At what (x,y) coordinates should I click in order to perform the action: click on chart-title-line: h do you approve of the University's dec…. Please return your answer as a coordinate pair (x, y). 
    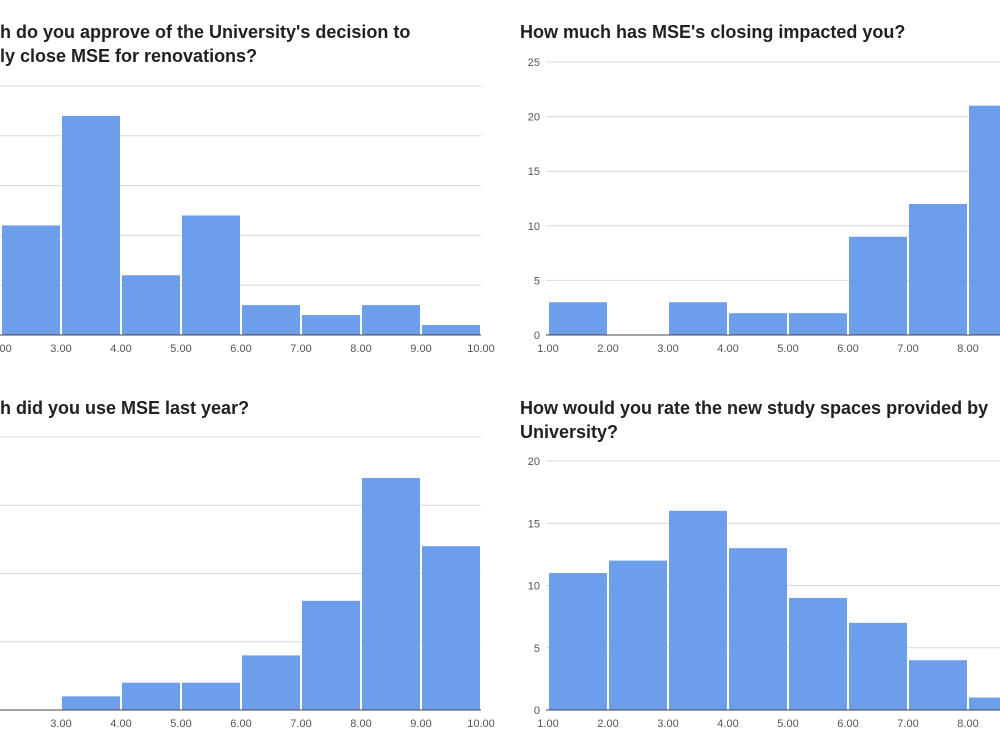
    Looking at the image, I should click on (205, 32).